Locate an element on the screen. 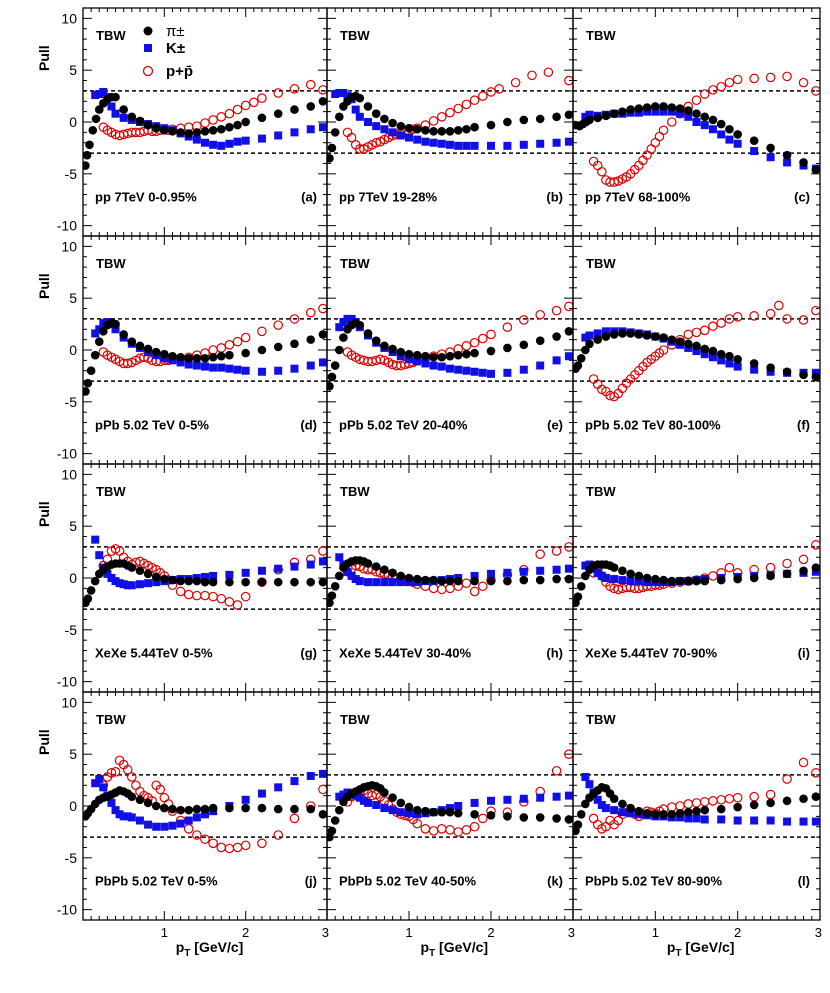 Image resolution: width=830 pixels, height=993 pixels. panel-label: PbPb 5.02 TeV 80-90% is located at coordinates (653, 881).